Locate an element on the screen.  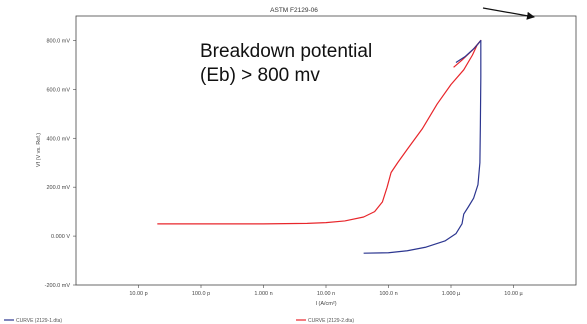
annotation-arrow is located at coordinates (508, 13).